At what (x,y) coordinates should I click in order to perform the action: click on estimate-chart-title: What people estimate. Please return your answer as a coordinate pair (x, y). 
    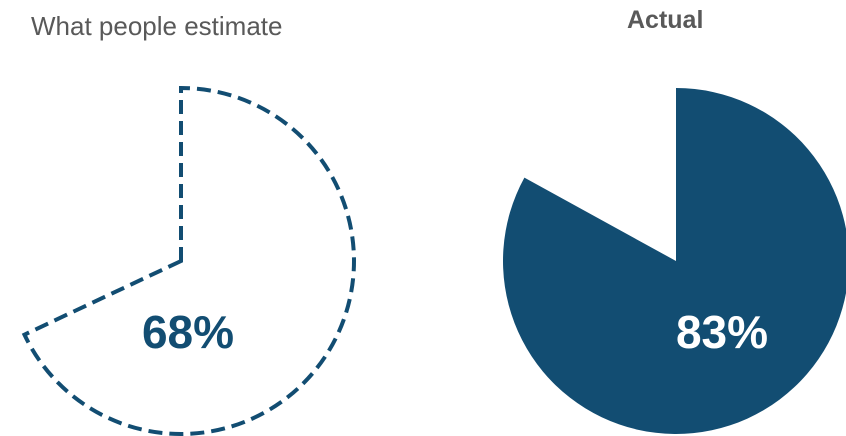
    Looking at the image, I should click on (157, 26).